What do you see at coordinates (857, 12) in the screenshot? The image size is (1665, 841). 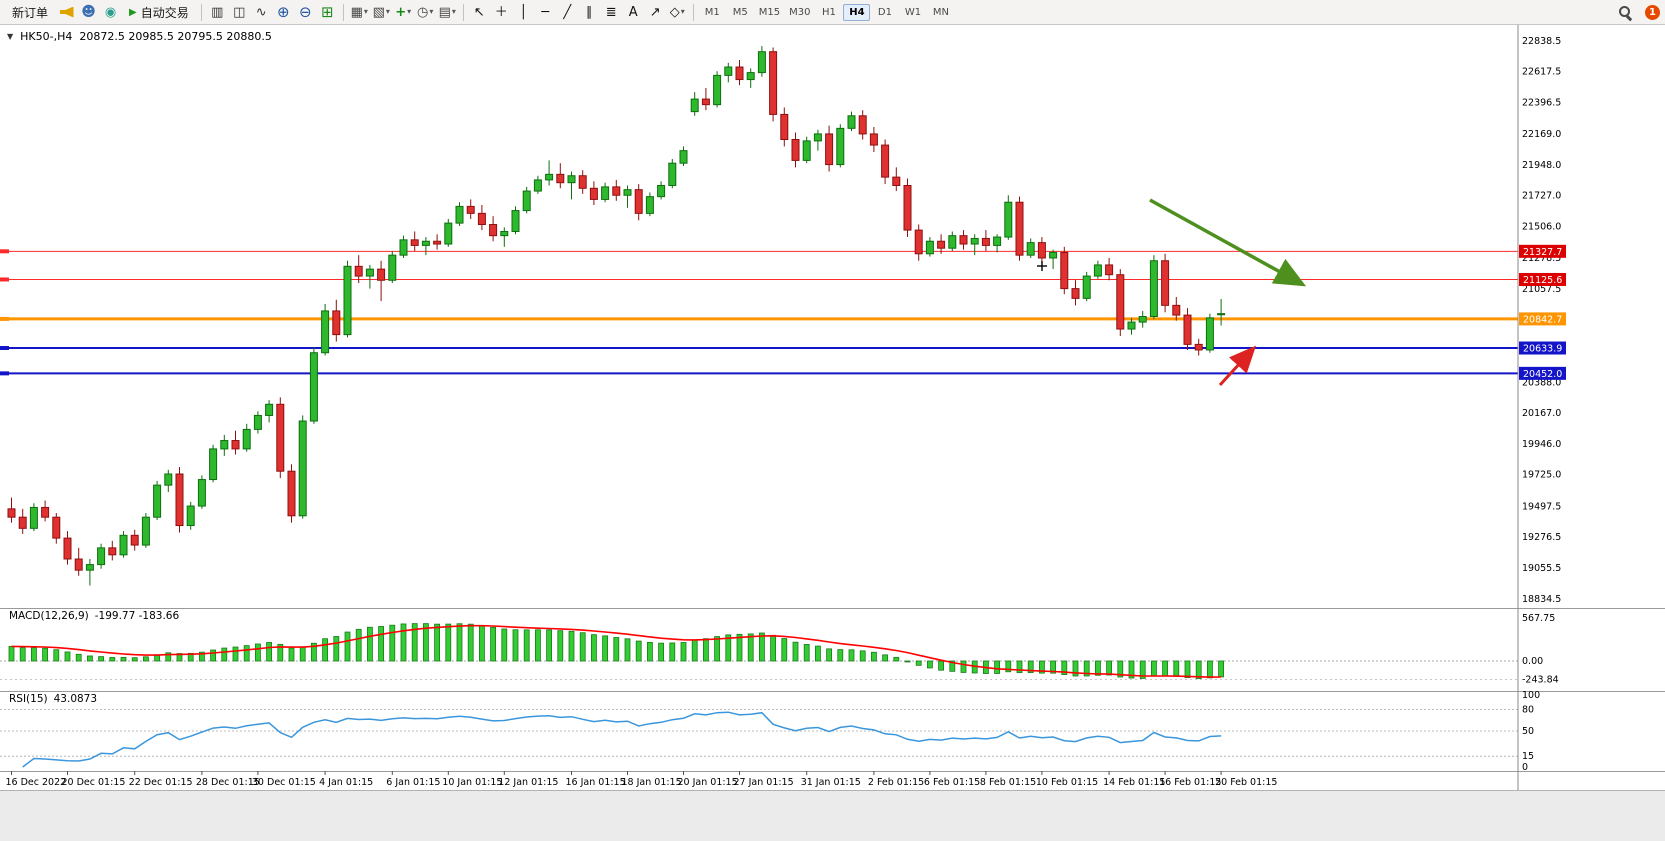 I see `timeframe-h4-button: H4` at bounding box center [857, 12].